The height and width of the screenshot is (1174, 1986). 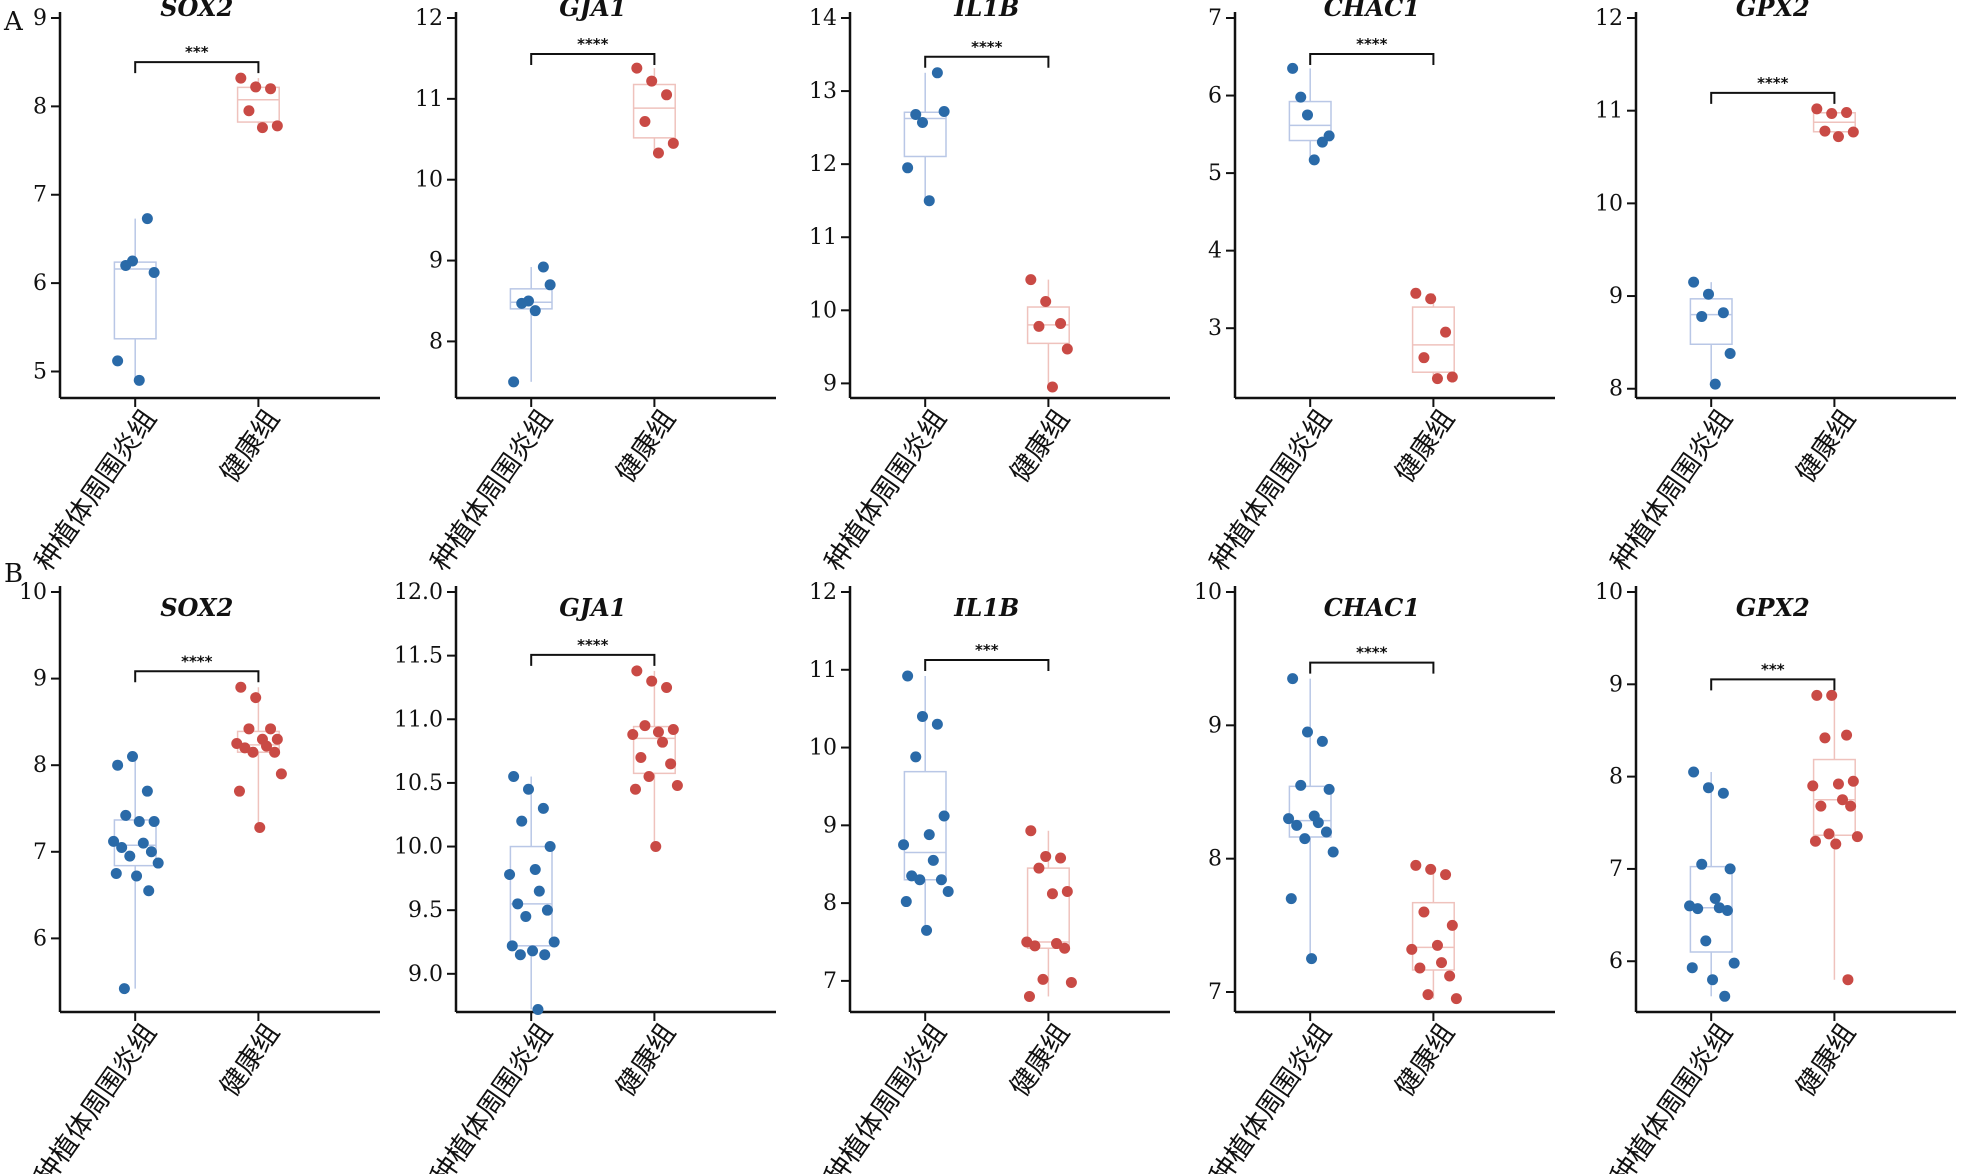 What do you see at coordinates (1374, 877) in the screenshot?
I see `chart-b-chac1: 7 8 9 10 种植体周围炎组 健康组 CHAC1 ****` at bounding box center [1374, 877].